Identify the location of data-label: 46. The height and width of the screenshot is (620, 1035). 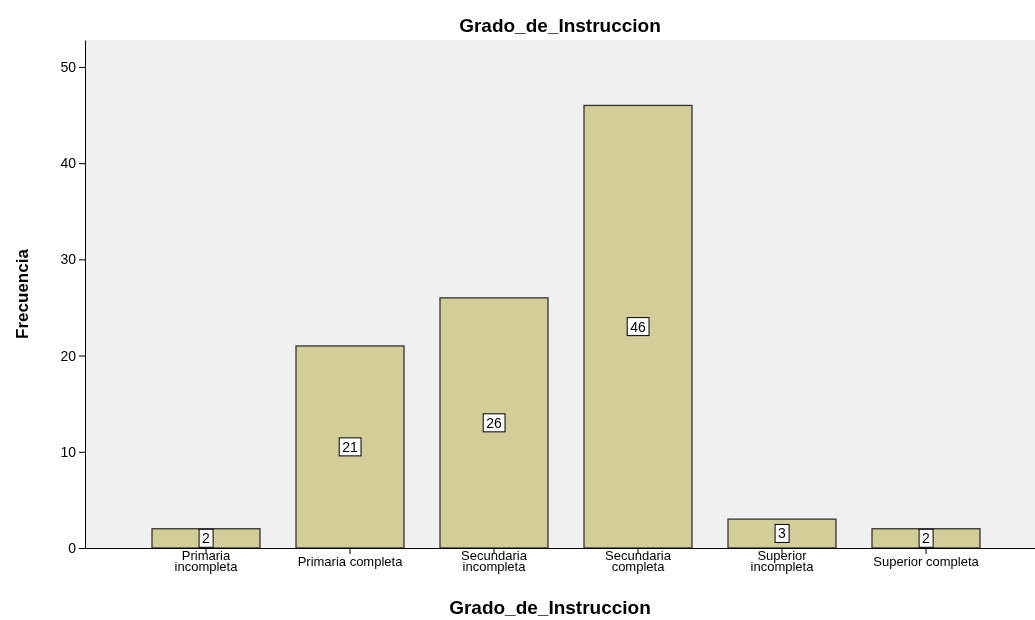
(638, 326).